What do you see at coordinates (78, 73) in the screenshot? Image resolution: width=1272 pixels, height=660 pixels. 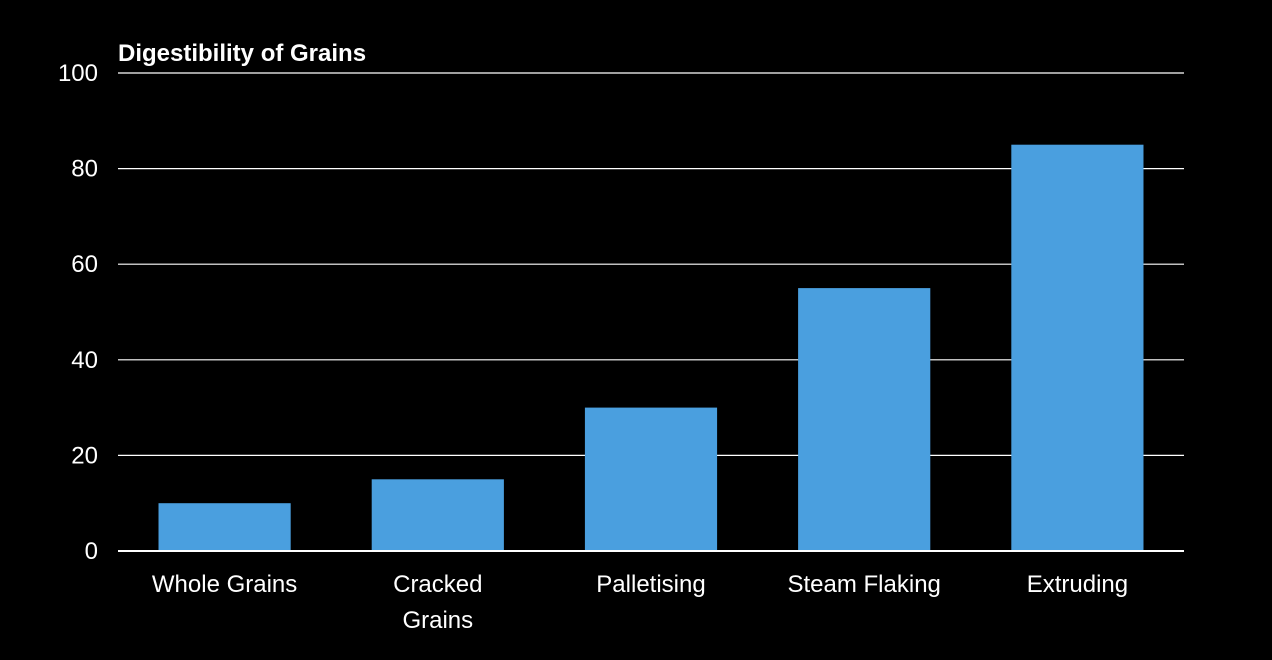 I see `y-tick-label-100: 100` at bounding box center [78, 73].